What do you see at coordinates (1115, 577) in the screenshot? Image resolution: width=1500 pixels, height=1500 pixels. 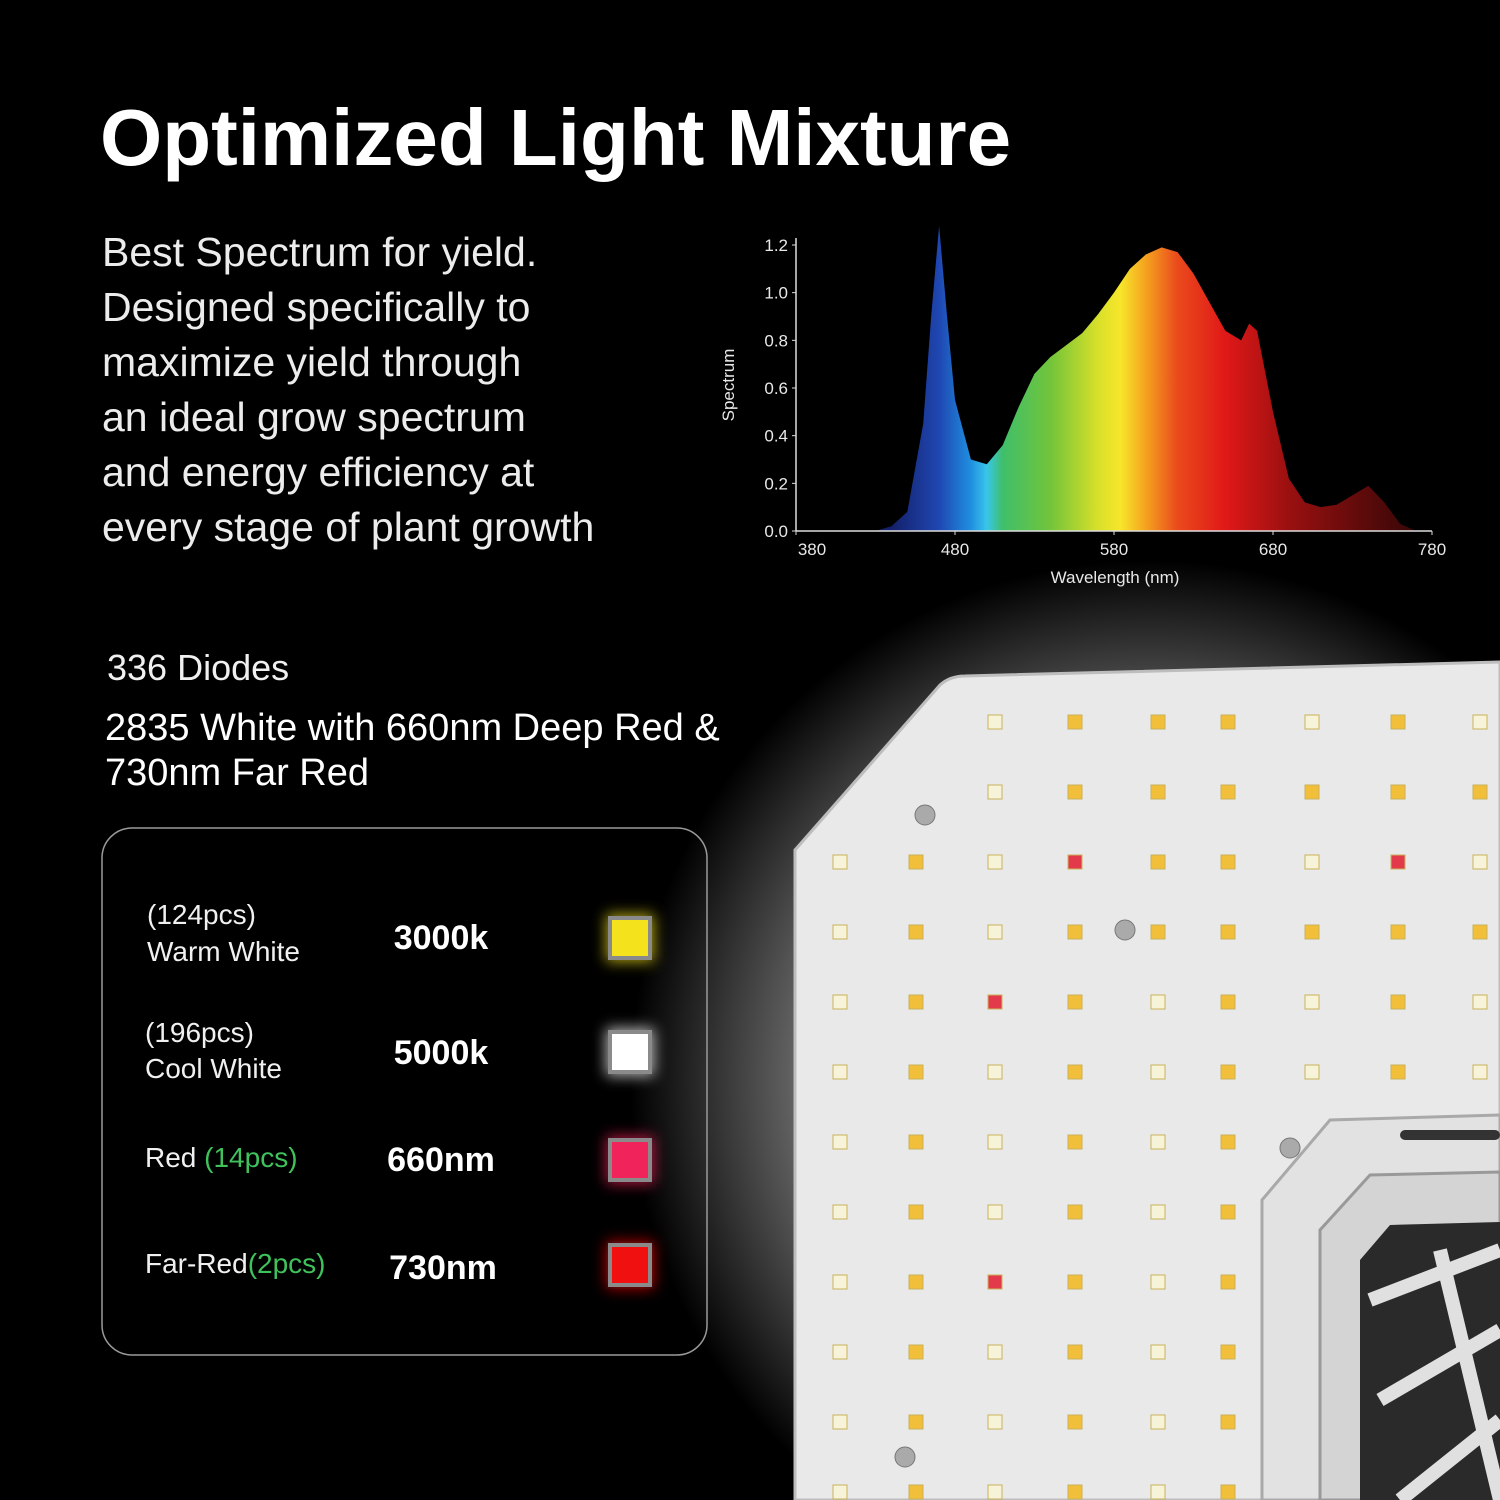 I see `x-axis-label: Wavelength (nm)` at bounding box center [1115, 577].